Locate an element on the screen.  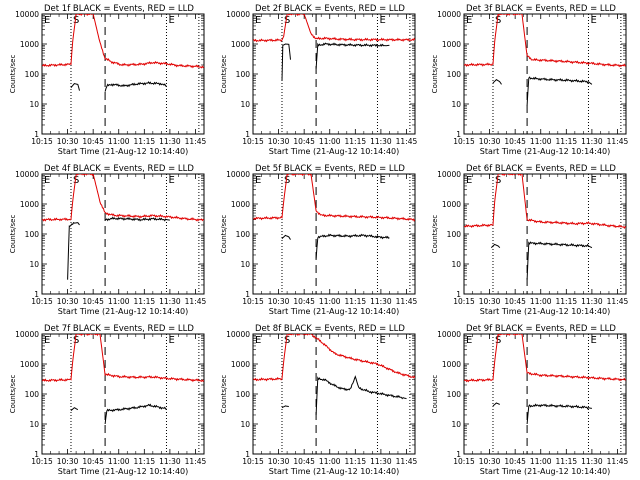
chart-title: Det 9f BLACK = Events, RED = LLD is located at coordinates (541, 329).